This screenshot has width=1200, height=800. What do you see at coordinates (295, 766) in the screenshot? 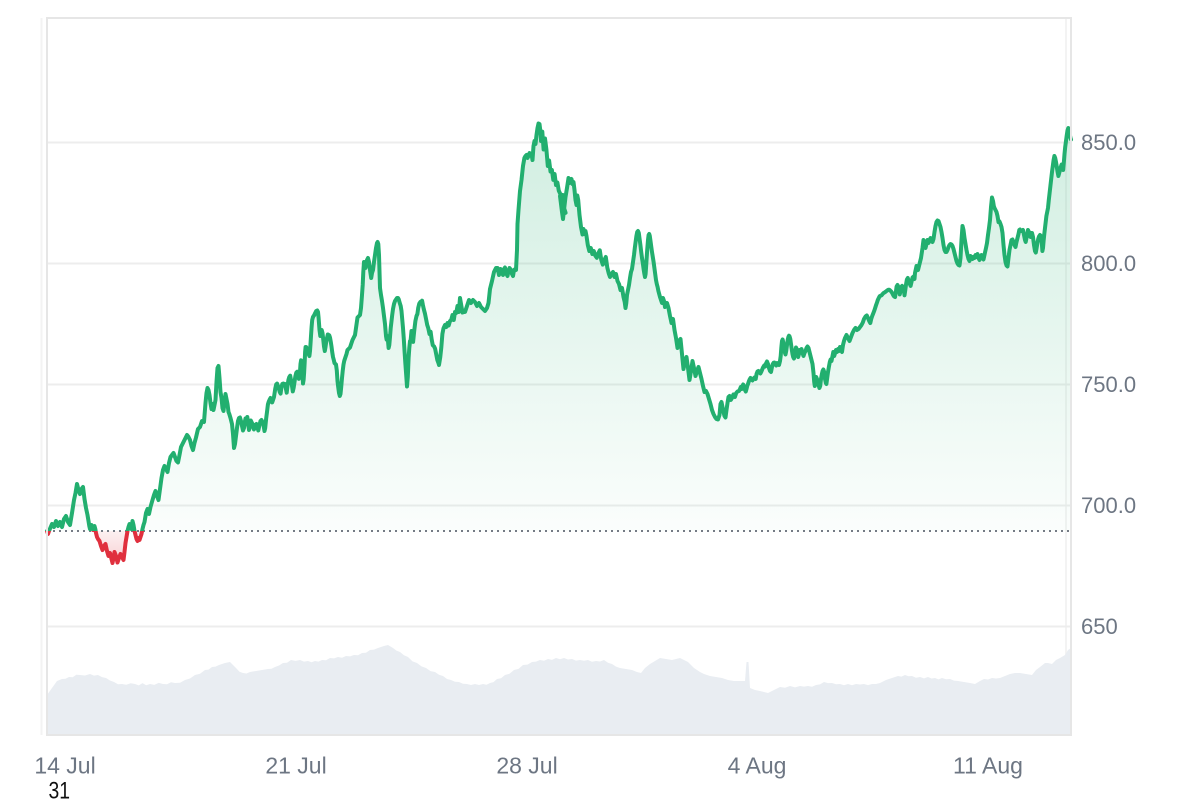
I see `svg-text: 21 Jul` at bounding box center [295, 766].